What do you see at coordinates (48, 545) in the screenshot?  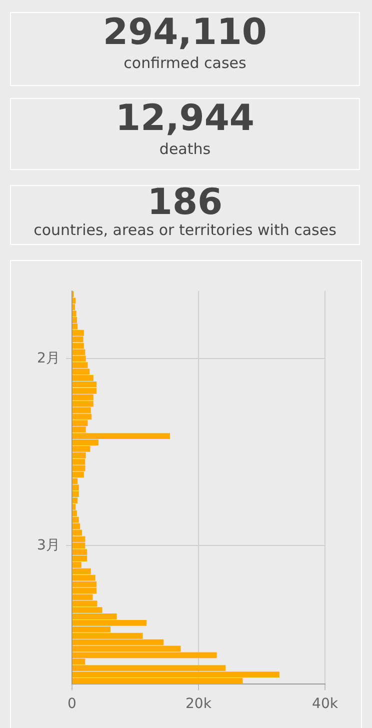 I see `y-tick-label: 3月` at bounding box center [48, 545].